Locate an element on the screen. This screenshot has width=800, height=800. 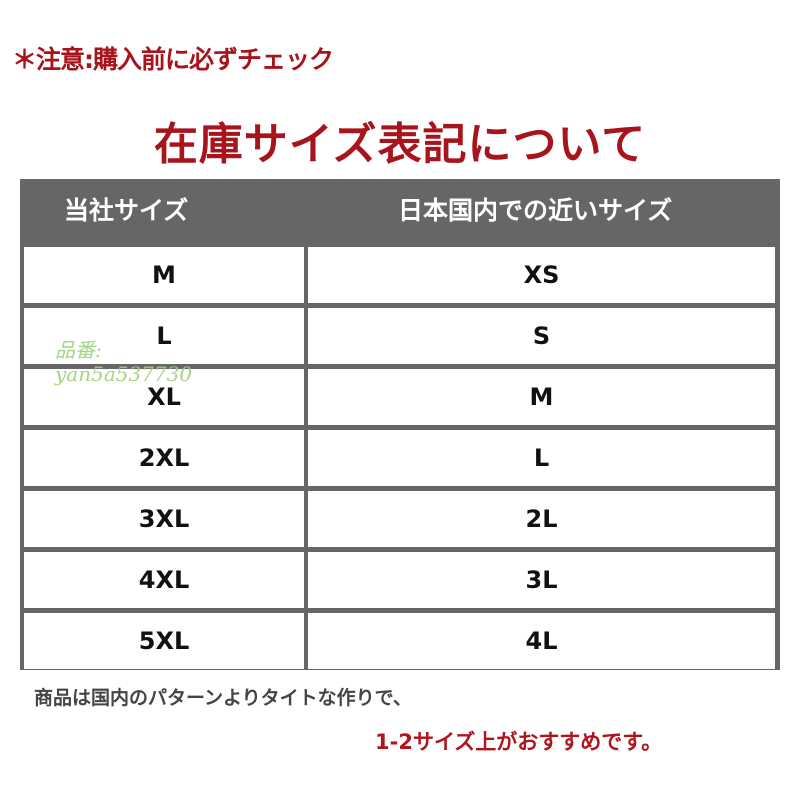
cell-our-size: M is located at coordinates (164, 275).